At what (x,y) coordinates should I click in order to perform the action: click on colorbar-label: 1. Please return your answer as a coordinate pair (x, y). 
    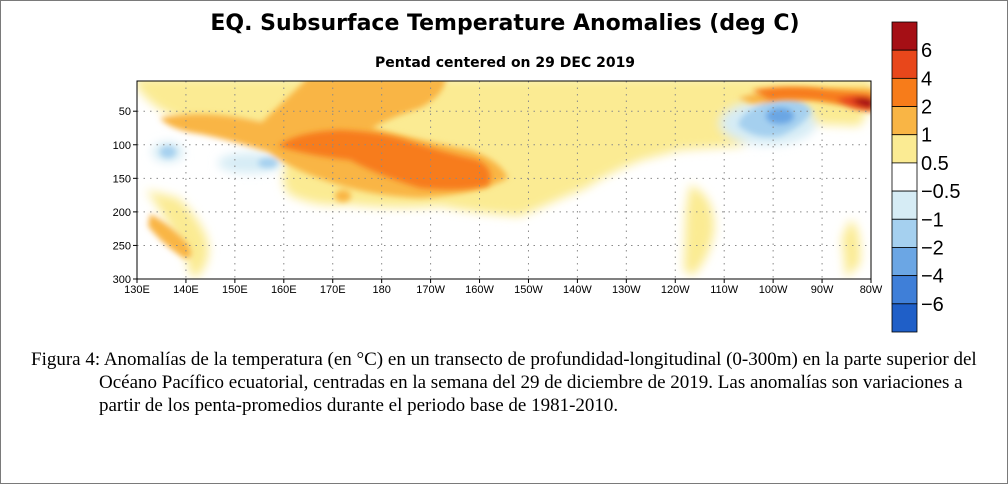
    Looking at the image, I should click on (926, 136).